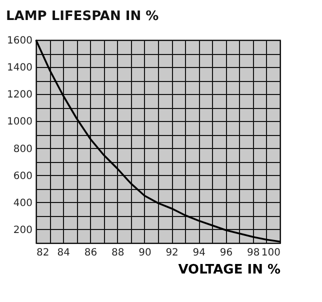  Describe the element at coordinates (82, 16) in the screenshot. I see `chart-title: LAMP LIFESPAN IN %` at that location.